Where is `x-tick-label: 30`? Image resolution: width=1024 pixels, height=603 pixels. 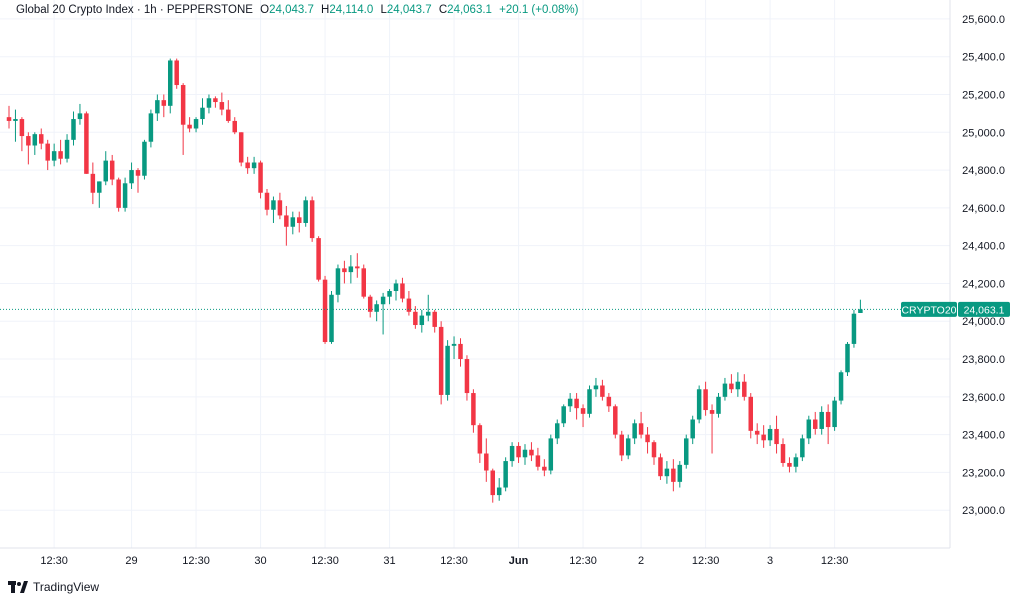 x-tick-label: 30 is located at coordinates (260, 561).